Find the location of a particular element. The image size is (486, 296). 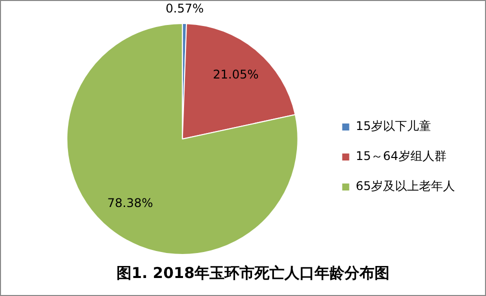

legend-label: 65岁及以上老年人 is located at coordinates (406, 186).